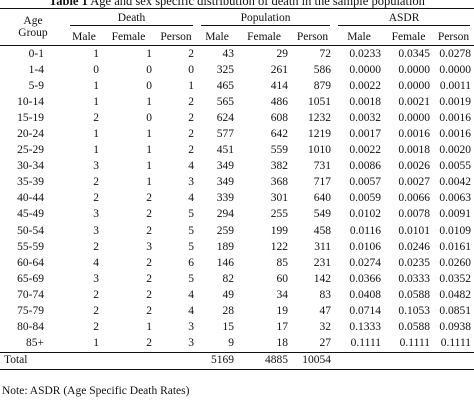 Image resolution: width=474 pixels, height=401 pixels. I want to click on value-cell: 231, so click(322, 262).